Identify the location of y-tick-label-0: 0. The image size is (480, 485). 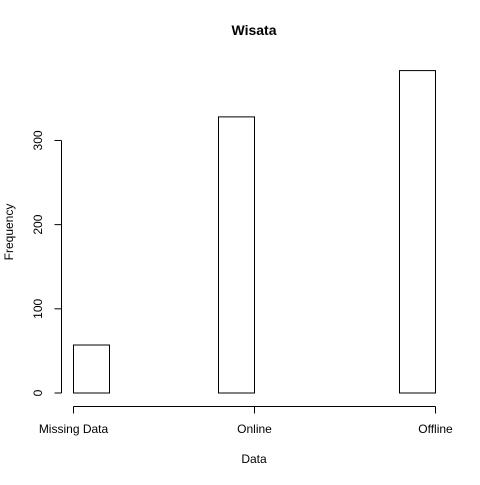
(38, 392).